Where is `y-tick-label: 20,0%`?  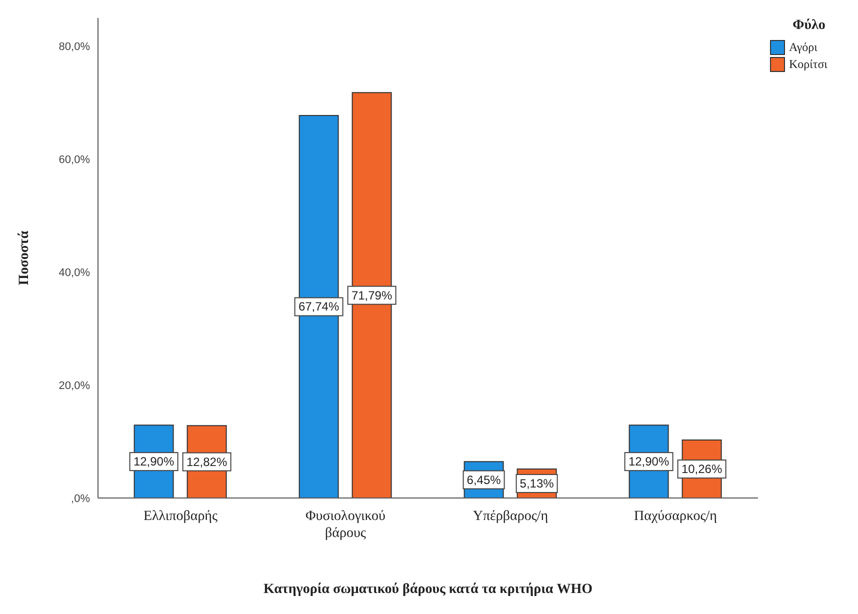
y-tick-label: 20,0% is located at coordinates (74, 386).